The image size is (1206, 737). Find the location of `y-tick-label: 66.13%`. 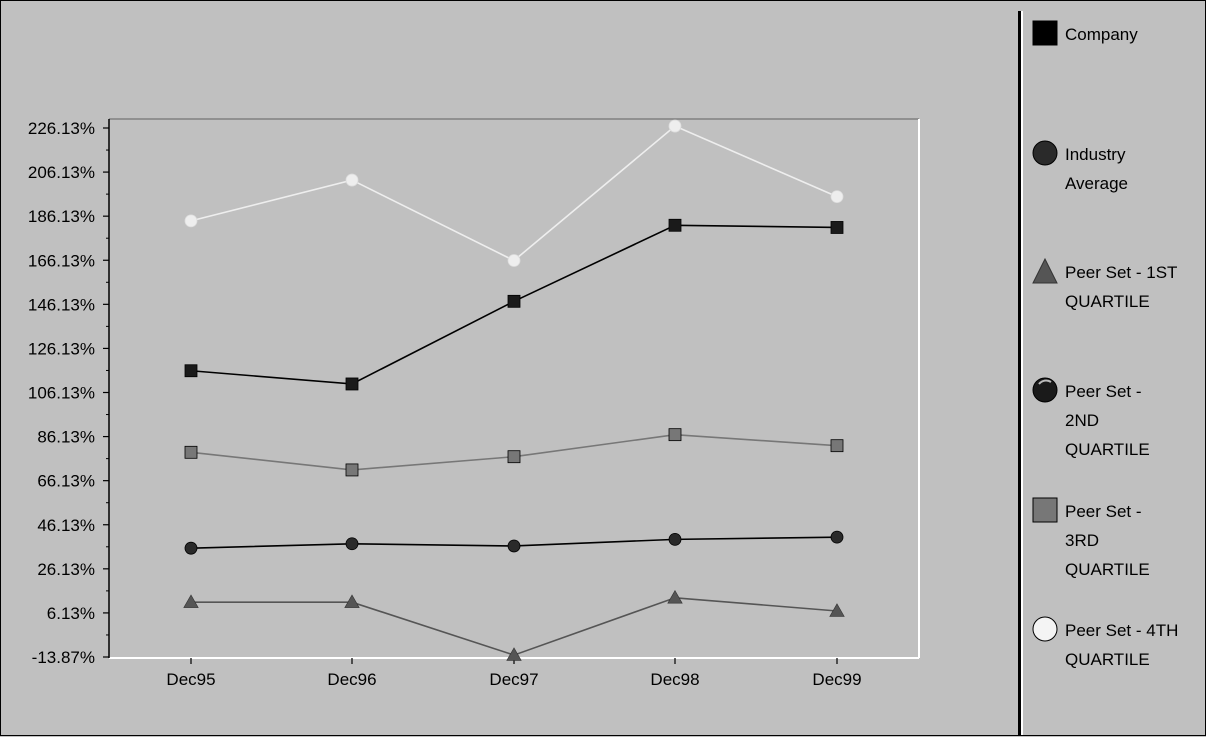

y-tick-label: 66.13% is located at coordinates (66, 481).